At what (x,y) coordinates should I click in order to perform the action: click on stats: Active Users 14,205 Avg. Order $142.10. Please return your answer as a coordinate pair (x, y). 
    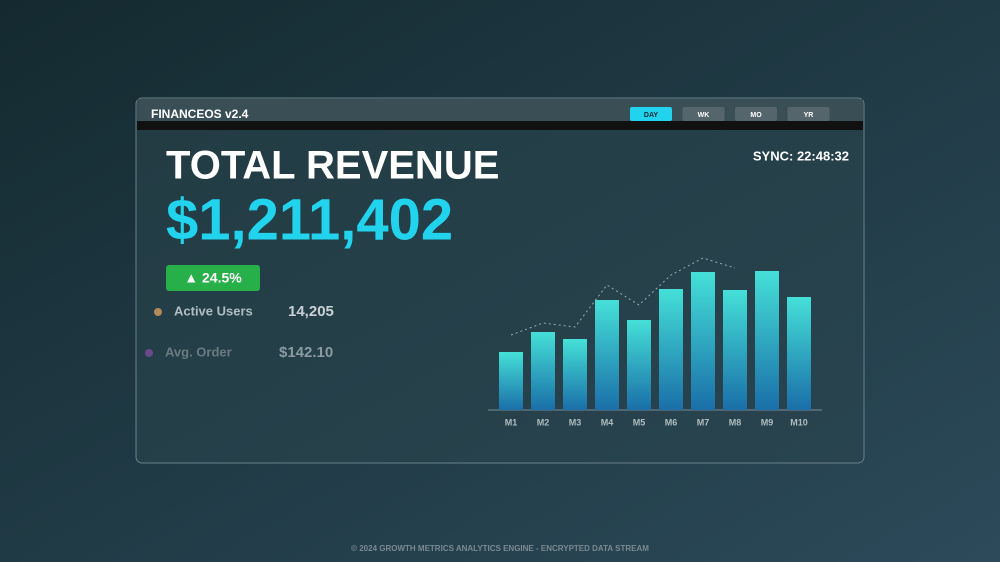
    Looking at the image, I should click on (239, 332).